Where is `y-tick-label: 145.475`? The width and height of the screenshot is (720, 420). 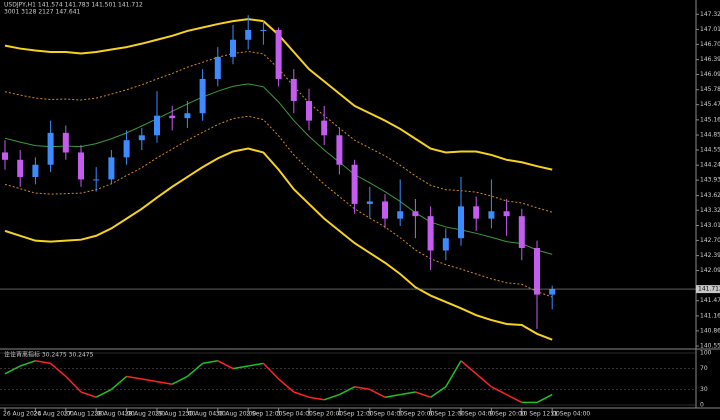
y-tick-label: 145.475 is located at coordinates (710, 104).